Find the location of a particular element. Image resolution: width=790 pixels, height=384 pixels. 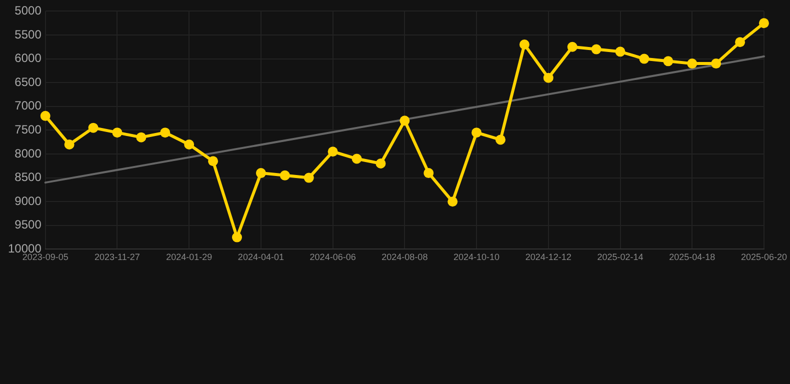

x-tick-label: 2023-11-27 is located at coordinates (117, 257).